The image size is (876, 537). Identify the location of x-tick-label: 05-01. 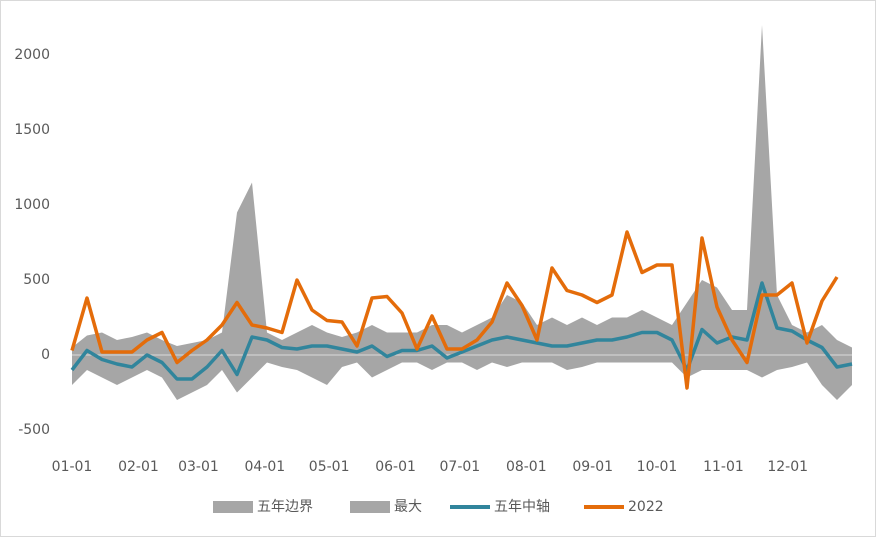
(329, 467).